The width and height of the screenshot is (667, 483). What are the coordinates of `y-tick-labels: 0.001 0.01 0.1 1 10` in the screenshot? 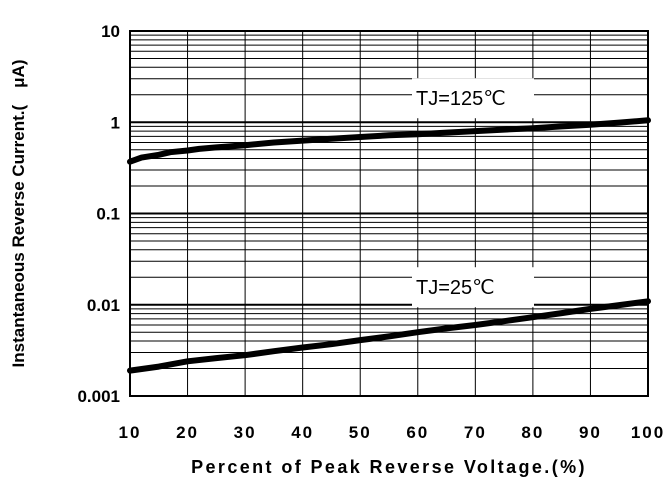 It's located at (98, 214).